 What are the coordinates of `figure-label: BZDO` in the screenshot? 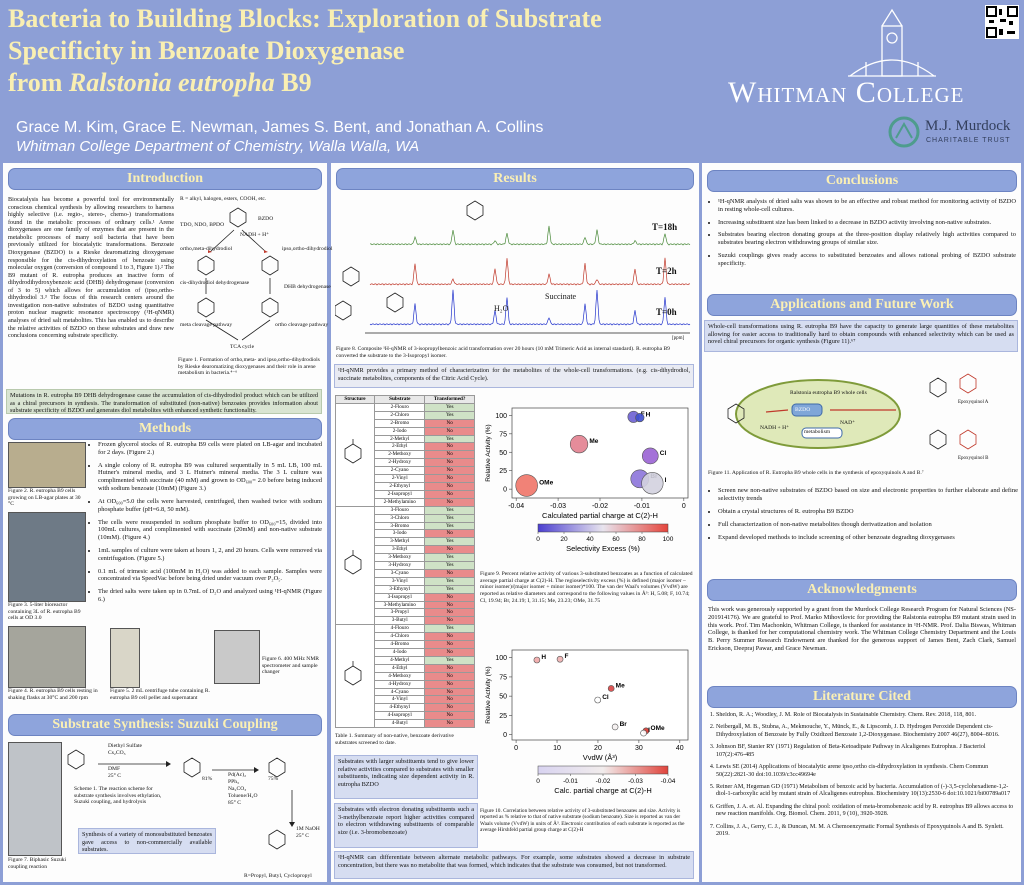 It's located at (803, 410).